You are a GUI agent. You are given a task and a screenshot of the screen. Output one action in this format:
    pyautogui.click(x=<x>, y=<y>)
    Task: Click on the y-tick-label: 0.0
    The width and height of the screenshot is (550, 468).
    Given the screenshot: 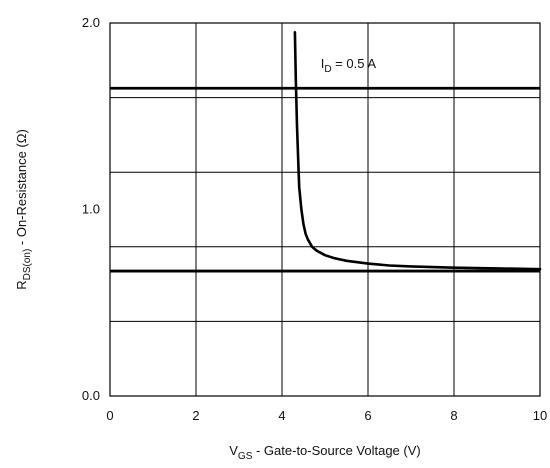 What is the action you would take?
    pyautogui.click(x=91, y=395)
    